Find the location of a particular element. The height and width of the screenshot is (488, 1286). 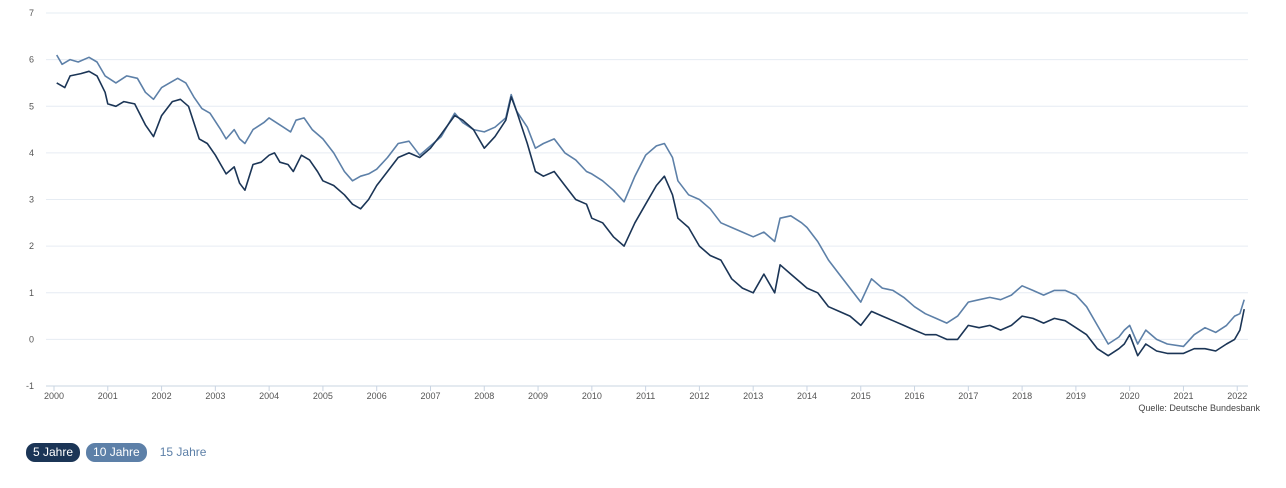

x-tick-label: 2021 is located at coordinates (1183, 396).